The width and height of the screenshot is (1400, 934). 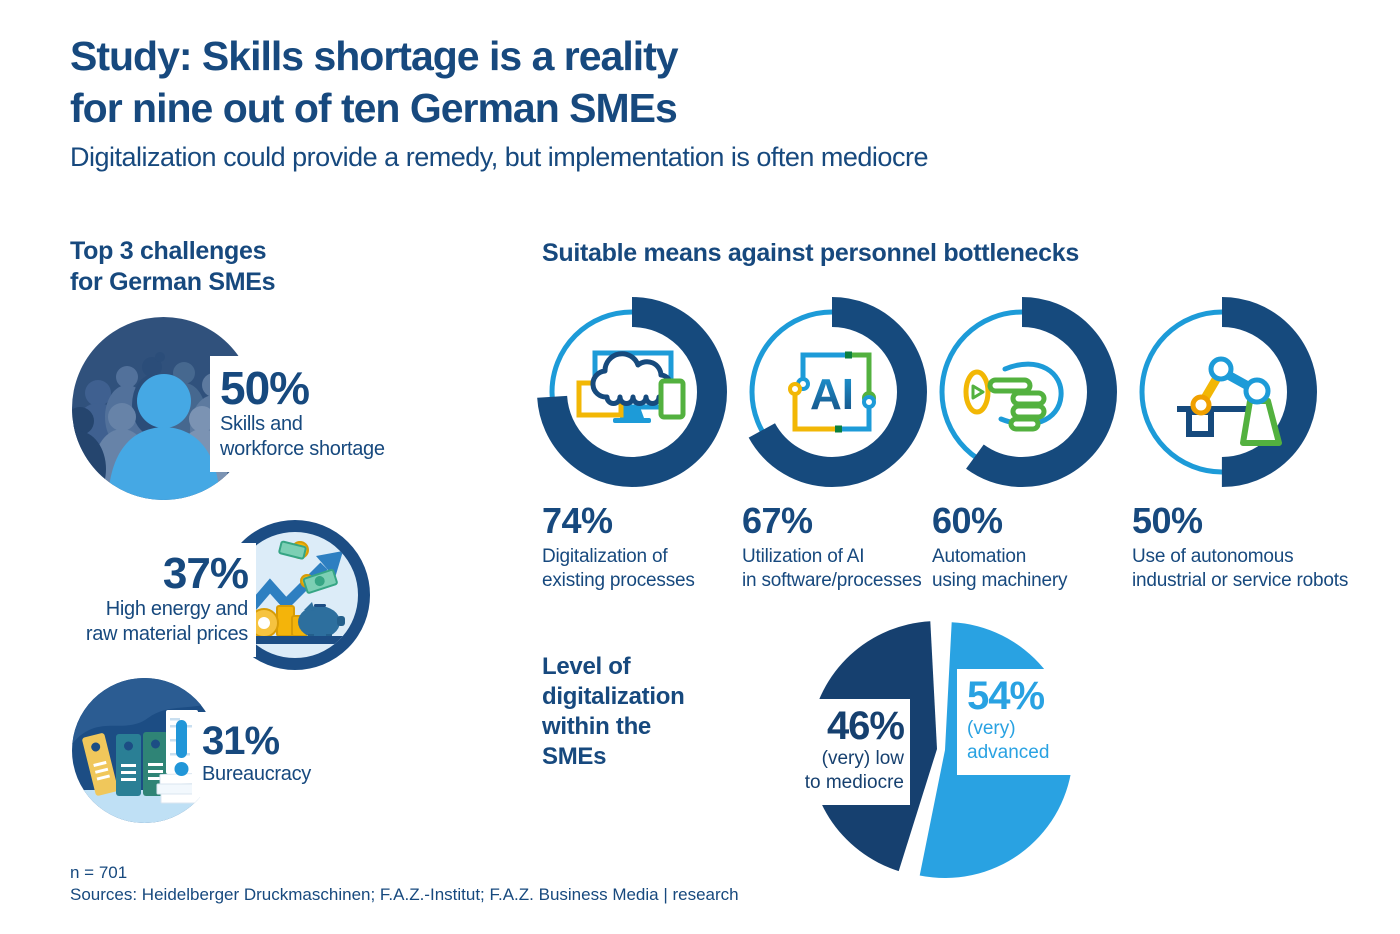 I want to click on pie-caption-line1: (very) advanced, so click(x=1008, y=740).